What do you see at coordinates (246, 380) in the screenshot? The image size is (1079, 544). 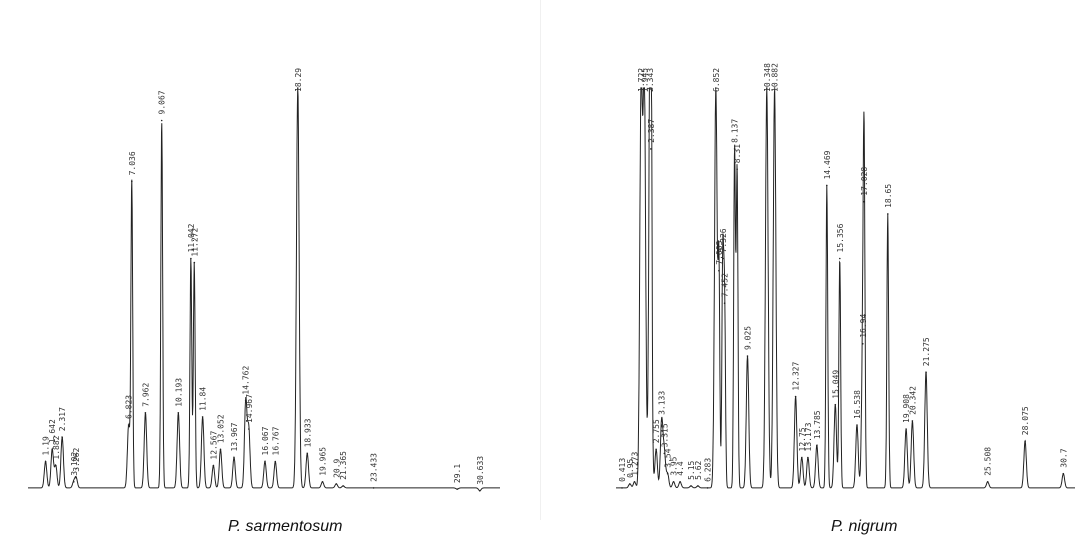 I see `peak-label-0-17: 14.762` at bounding box center [246, 380].